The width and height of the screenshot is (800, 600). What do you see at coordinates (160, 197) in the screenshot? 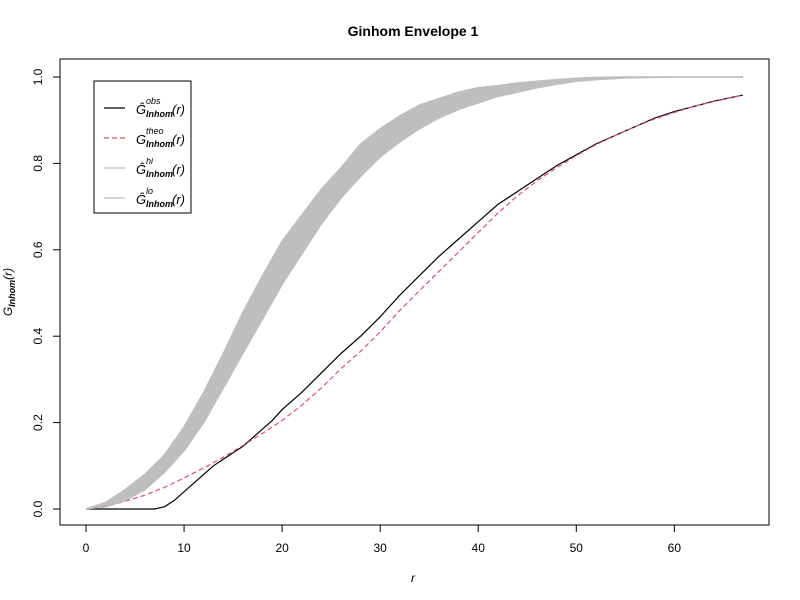
I see `legend-label-lo: Ĝlo Inhom (r)` at bounding box center [160, 197].